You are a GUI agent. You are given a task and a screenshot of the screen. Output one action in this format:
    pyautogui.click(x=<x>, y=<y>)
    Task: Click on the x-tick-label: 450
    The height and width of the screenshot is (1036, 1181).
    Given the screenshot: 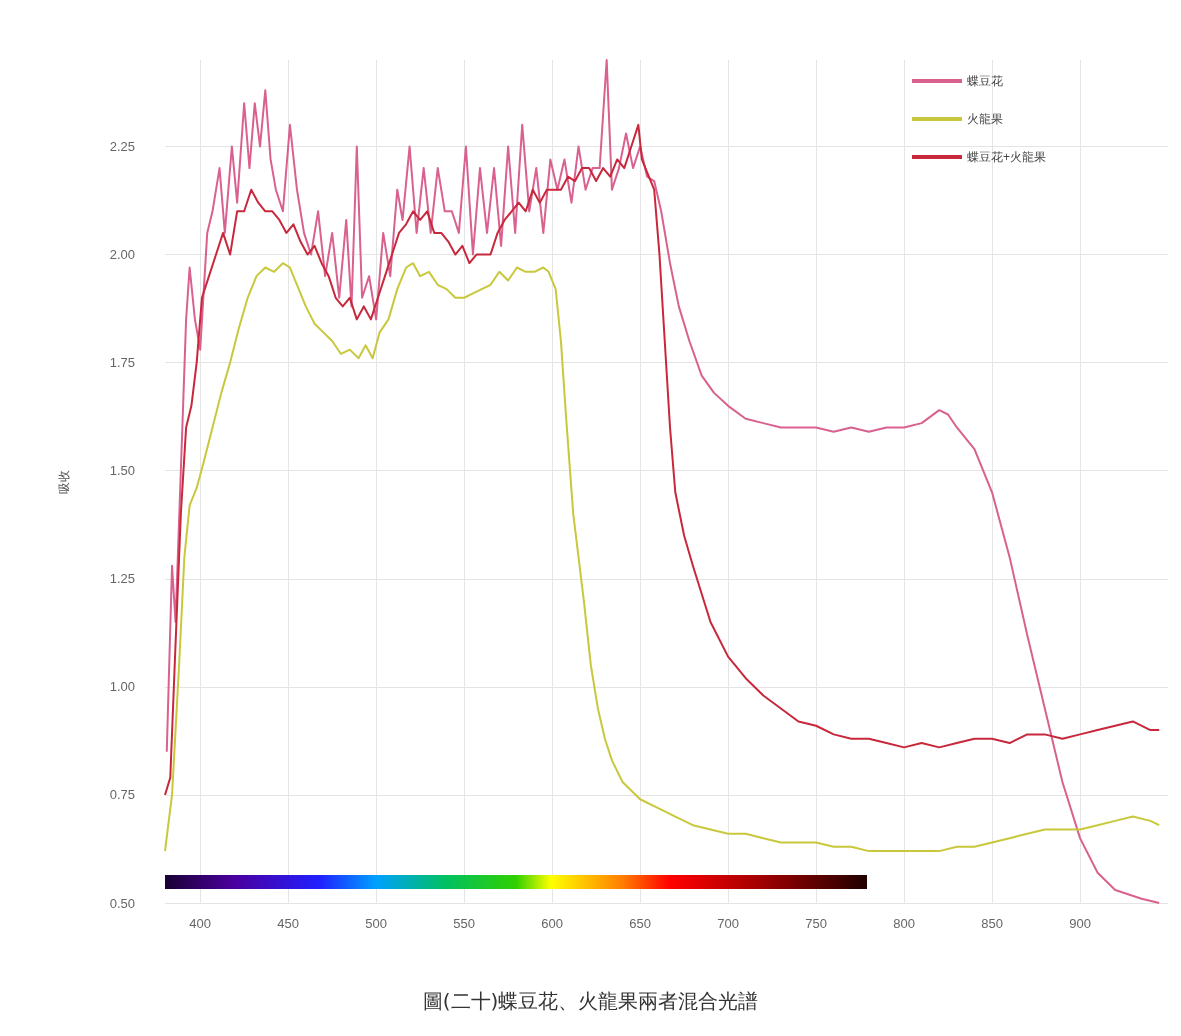 What is the action you would take?
    pyautogui.click(x=288, y=923)
    